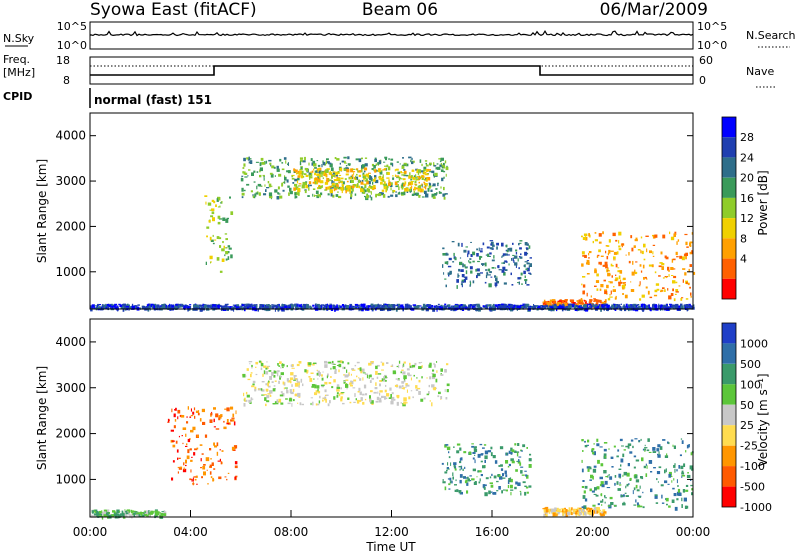  Describe the element at coordinates (391, 33) in the screenshot. I see `nsky-trace` at that location.